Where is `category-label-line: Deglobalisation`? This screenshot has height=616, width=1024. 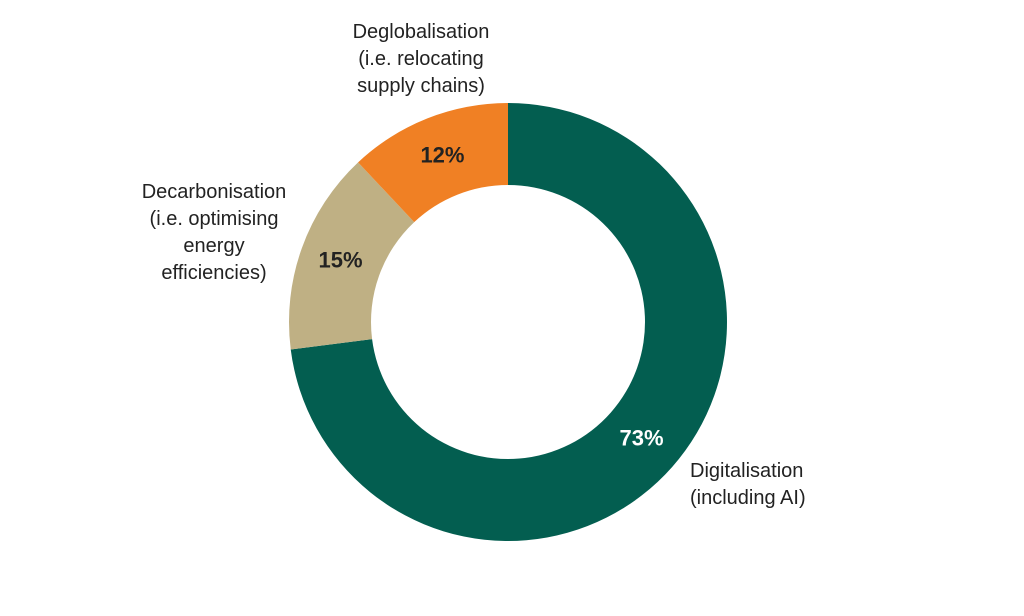 category-label-line: Deglobalisation is located at coordinates (421, 32).